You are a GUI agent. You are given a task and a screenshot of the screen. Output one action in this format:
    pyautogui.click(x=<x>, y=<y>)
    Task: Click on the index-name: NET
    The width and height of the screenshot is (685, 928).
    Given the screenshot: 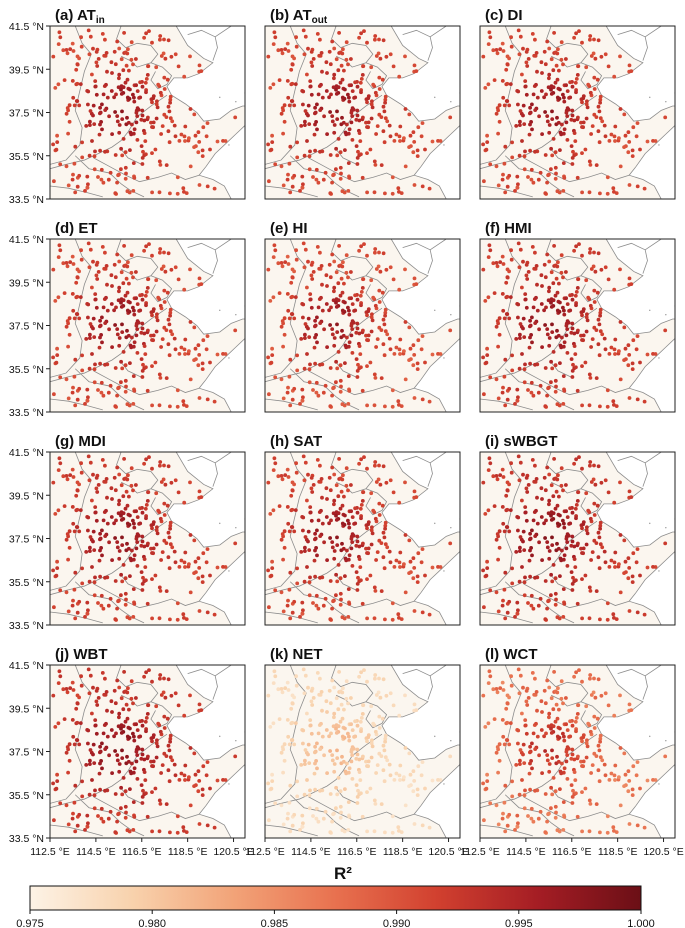 What is the action you would take?
    pyautogui.click(x=308, y=654)
    